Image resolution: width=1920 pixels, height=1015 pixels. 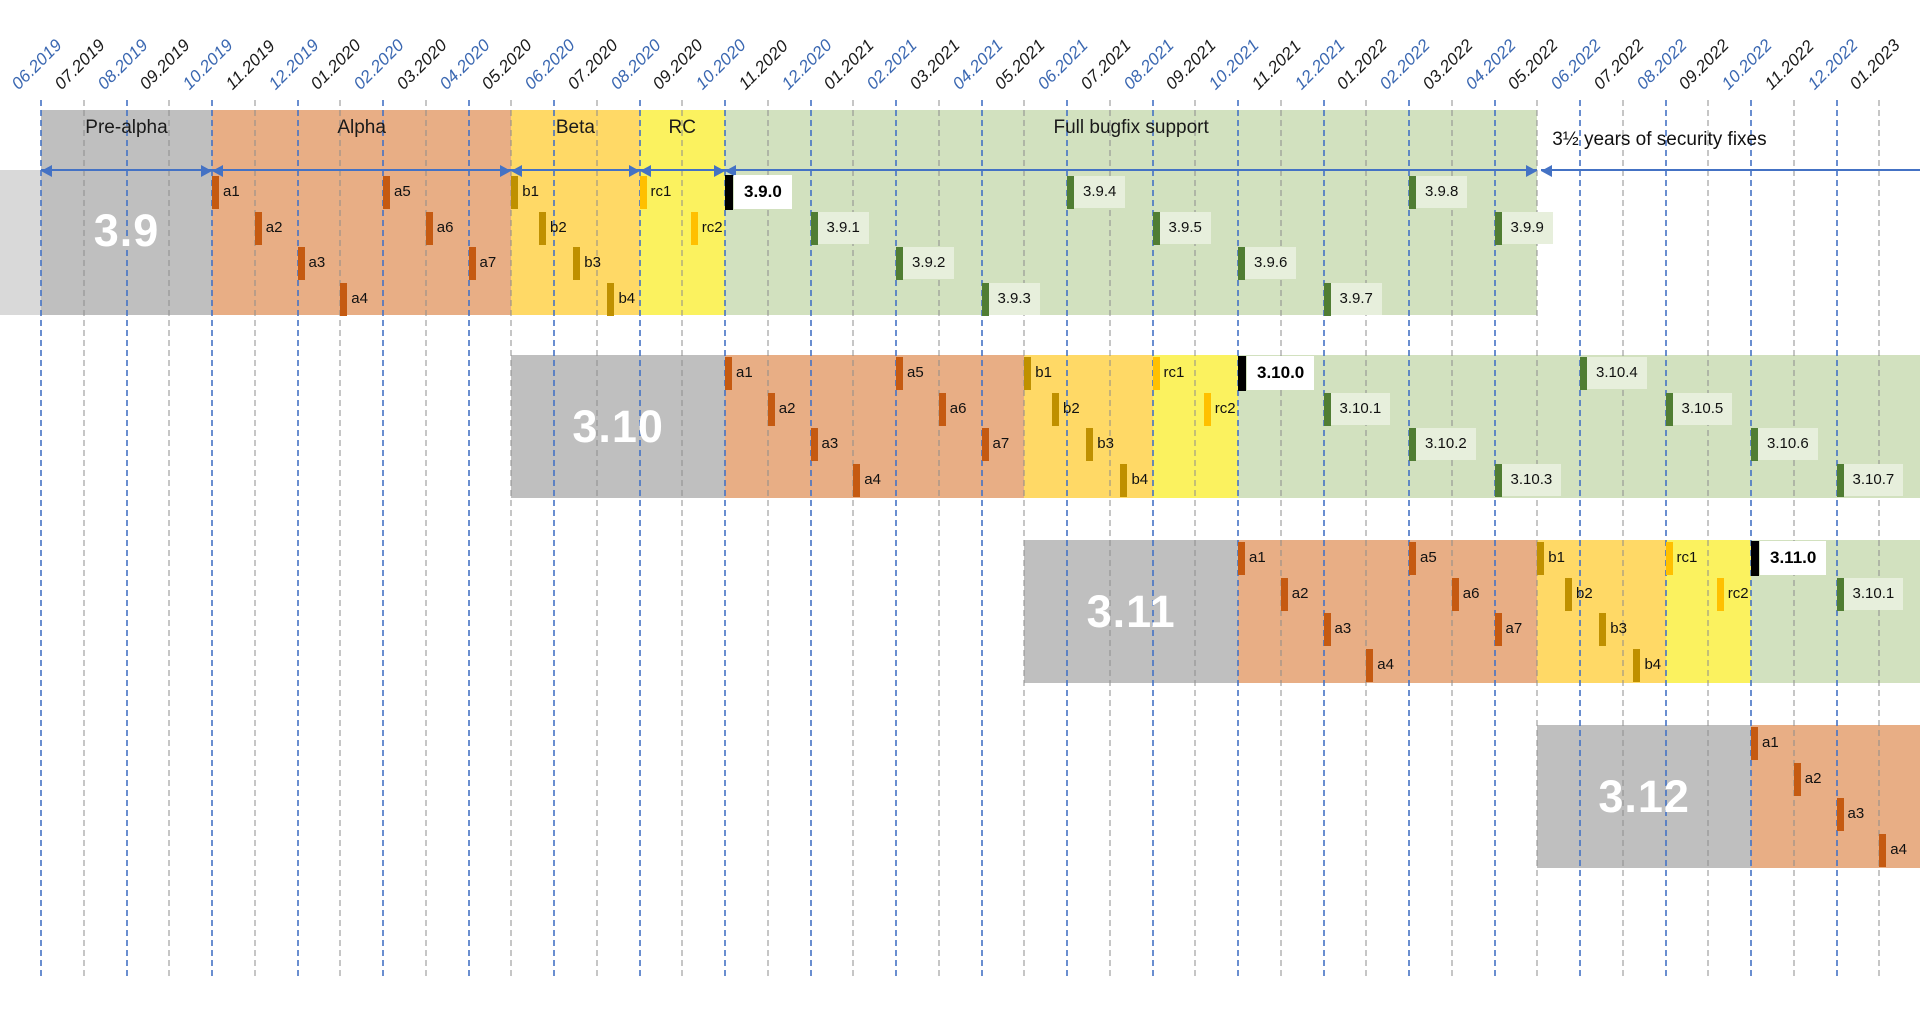 I want to click on gridline-03.2021, so click(x=938, y=539).